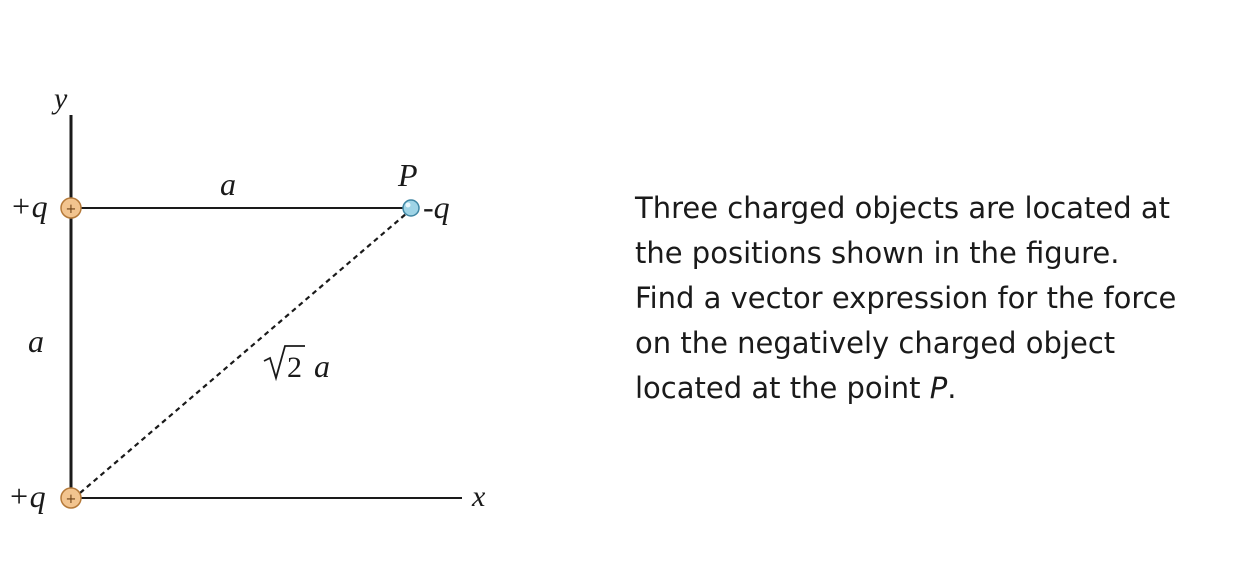  I want to click on problem-line-5-prefix: located at the point, so click(782, 388).